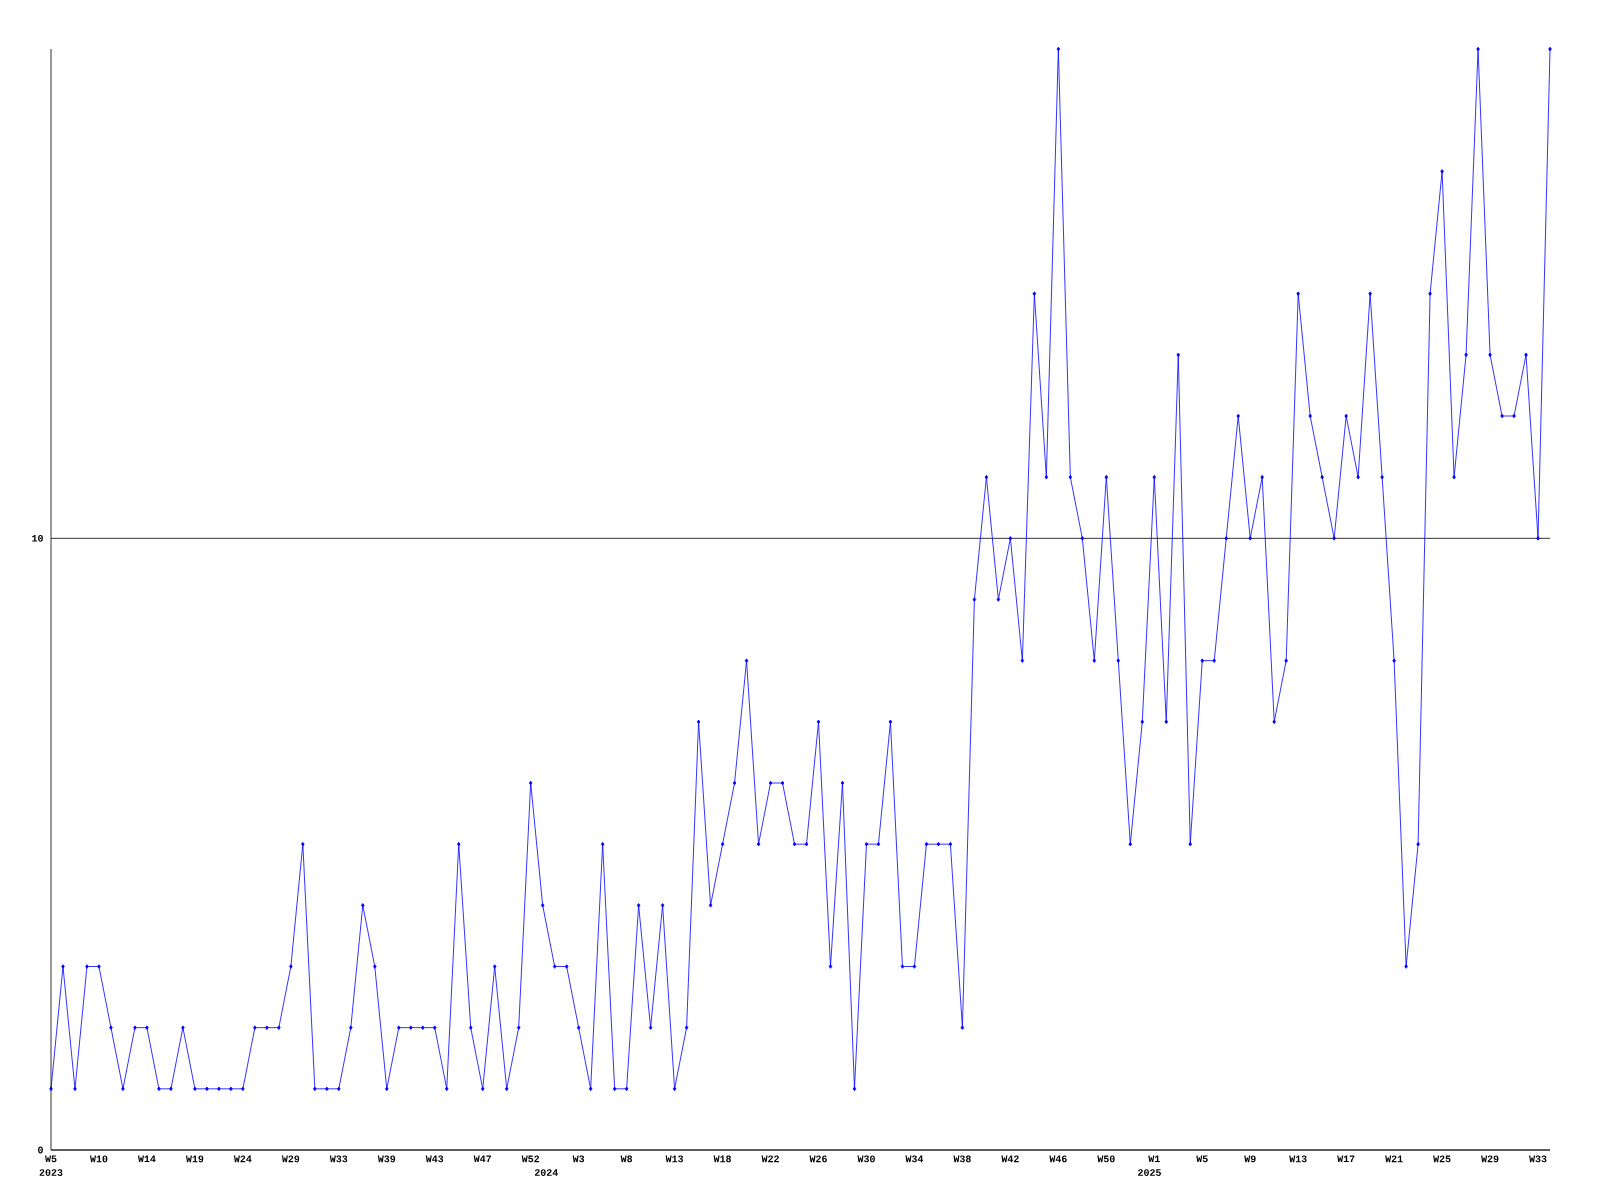 The width and height of the screenshot is (1600, 1200). What do you see at coordinates (146, 1159) in the screenshot?
I see `x-tick-label: W14` at bounding box center [146, 1159].